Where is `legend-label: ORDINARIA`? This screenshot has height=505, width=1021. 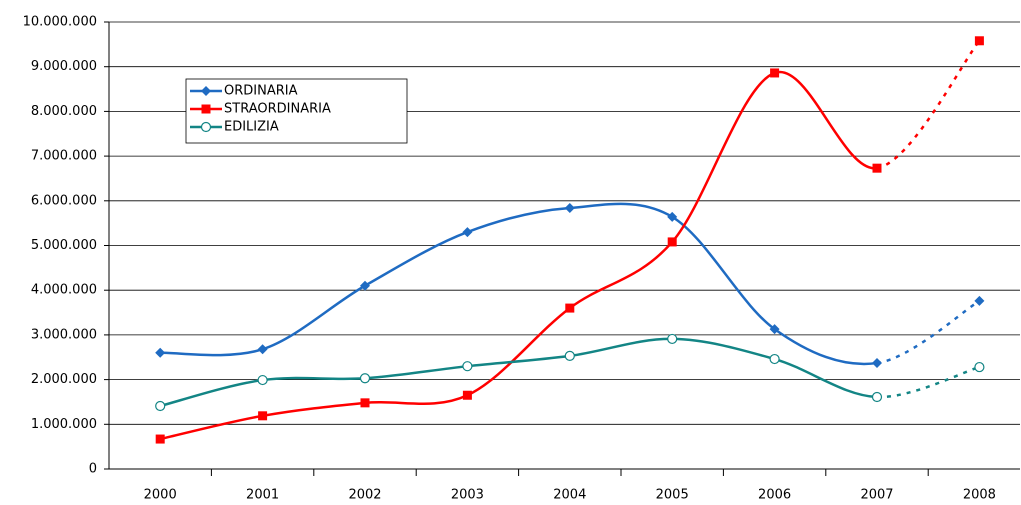 legend-label: ORDINARIA is located at coordinates (261, 91).